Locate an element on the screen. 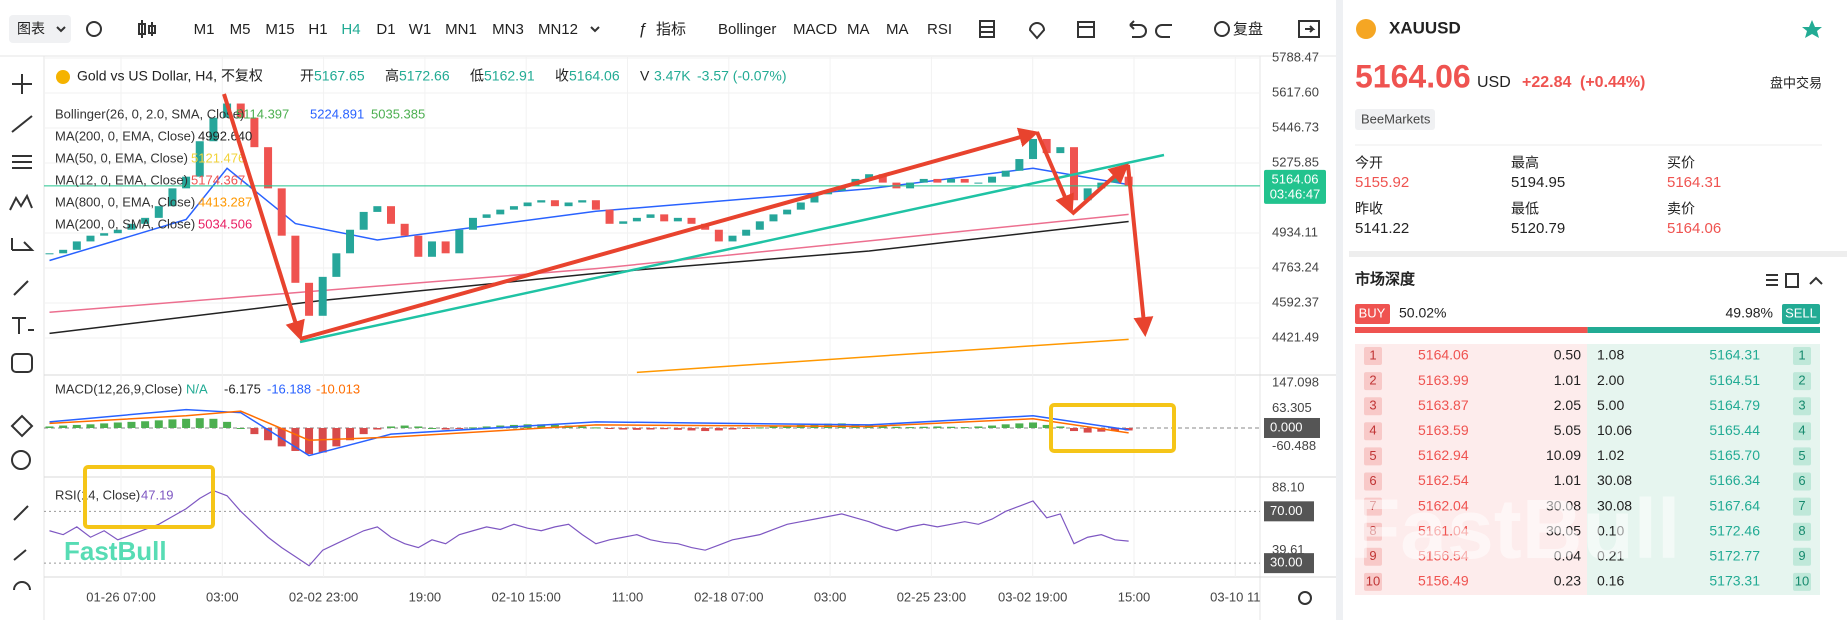 The height and width of the screenshot is (620, 1847). bid-volume: 2.05 is located at coordinates (1567, 405).